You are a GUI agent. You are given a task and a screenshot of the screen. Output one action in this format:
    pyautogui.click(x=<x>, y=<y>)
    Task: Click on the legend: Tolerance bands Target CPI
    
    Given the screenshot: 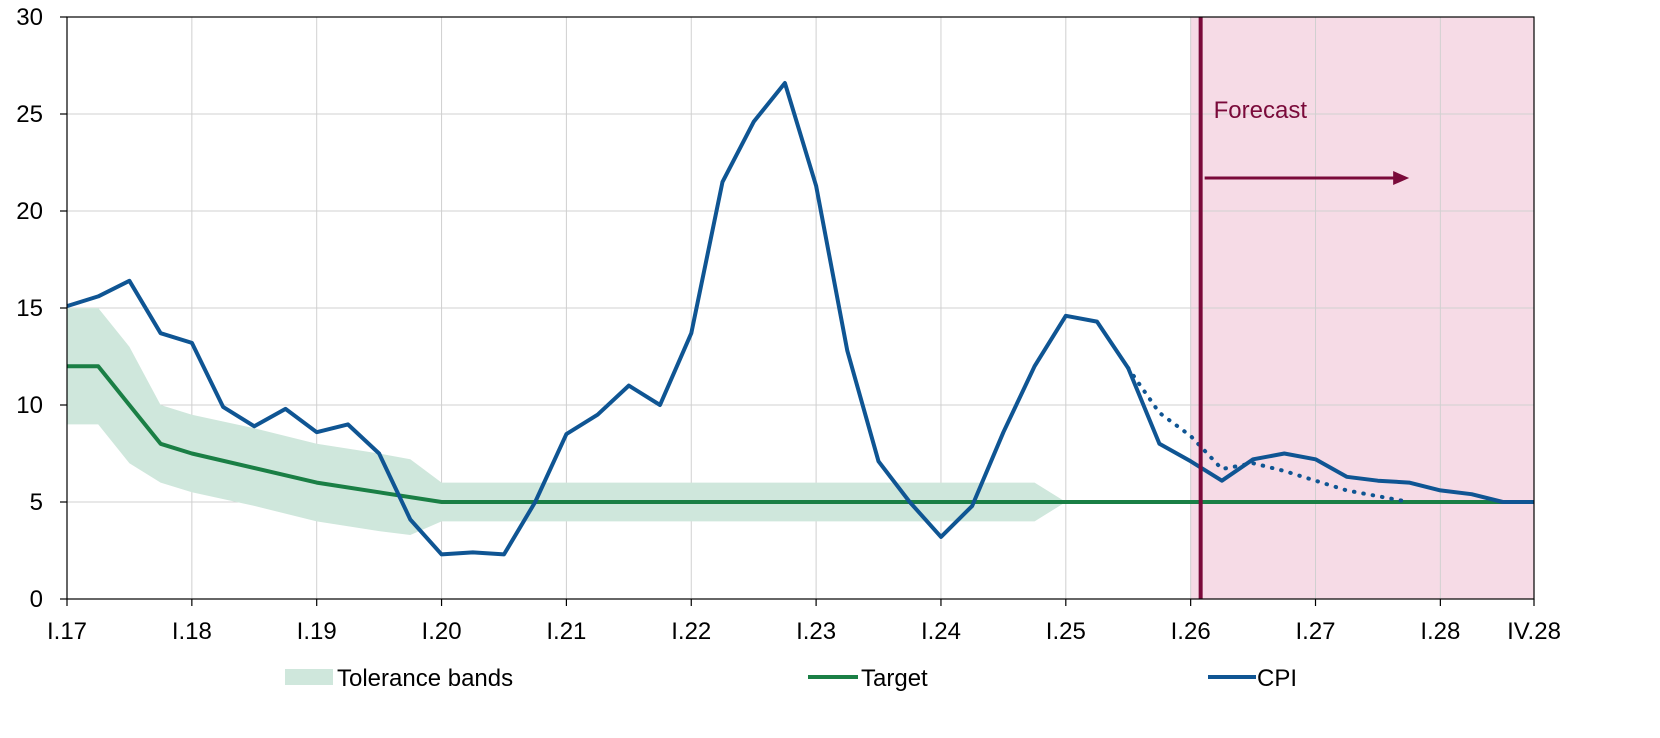 What is the action you would take?
    pyautogui.click(x=791, y=678)
    